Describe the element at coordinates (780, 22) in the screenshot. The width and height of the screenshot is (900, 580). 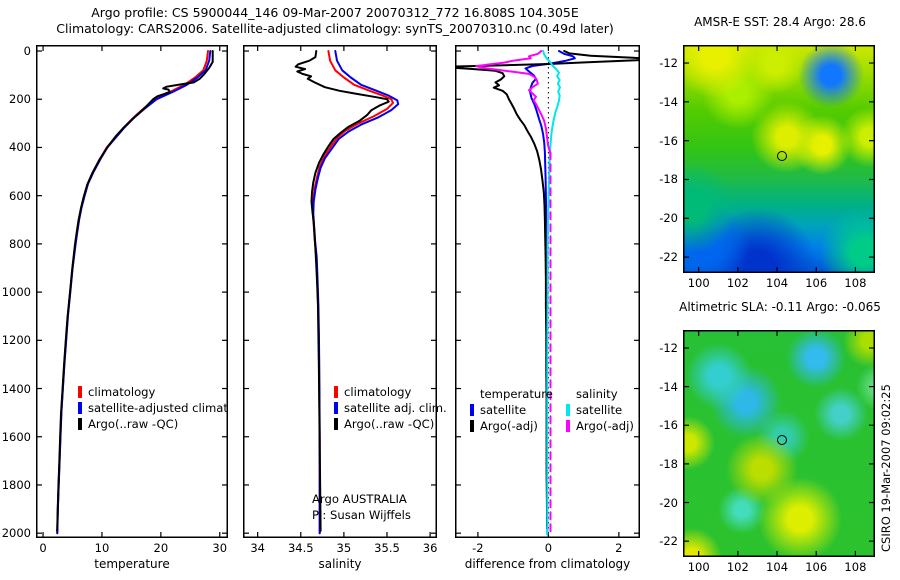
I see `sst-map-title: AMSR-E SST: 28.4 Argo: 28.6` at that location.